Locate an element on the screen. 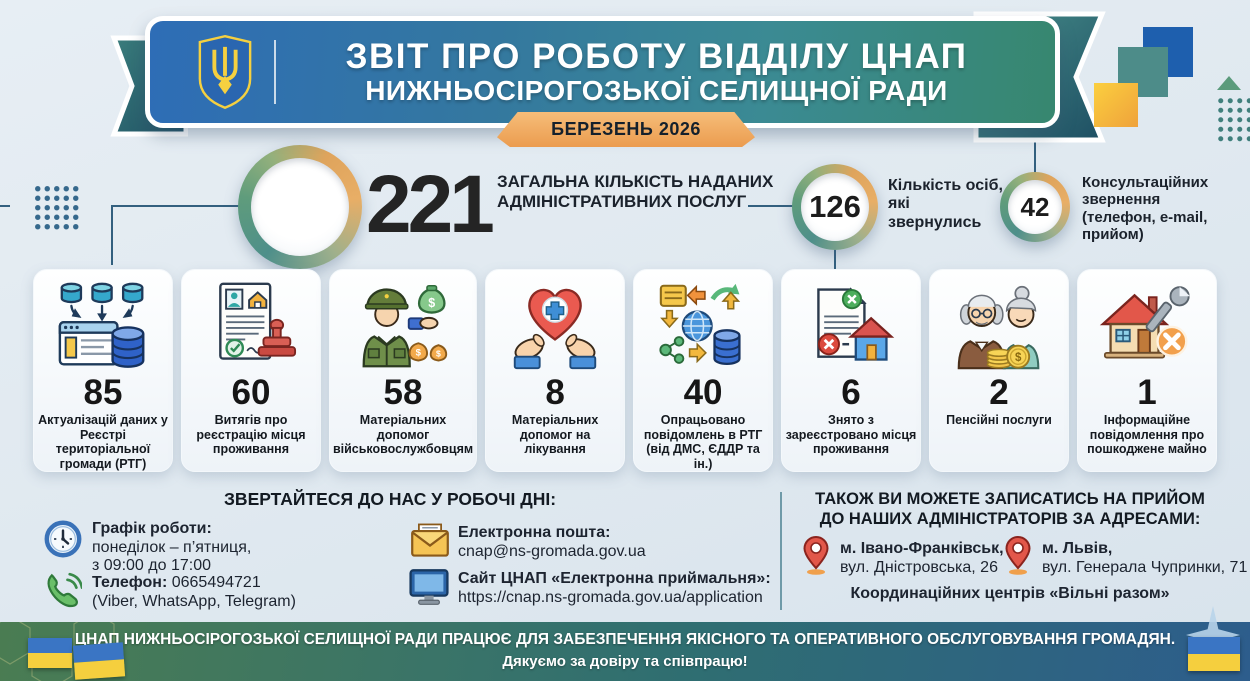 This screenshot has width=1250, height=681. phone-note: (Viber, WhatsApp, Telegram) is located at coordinates (194, 601).